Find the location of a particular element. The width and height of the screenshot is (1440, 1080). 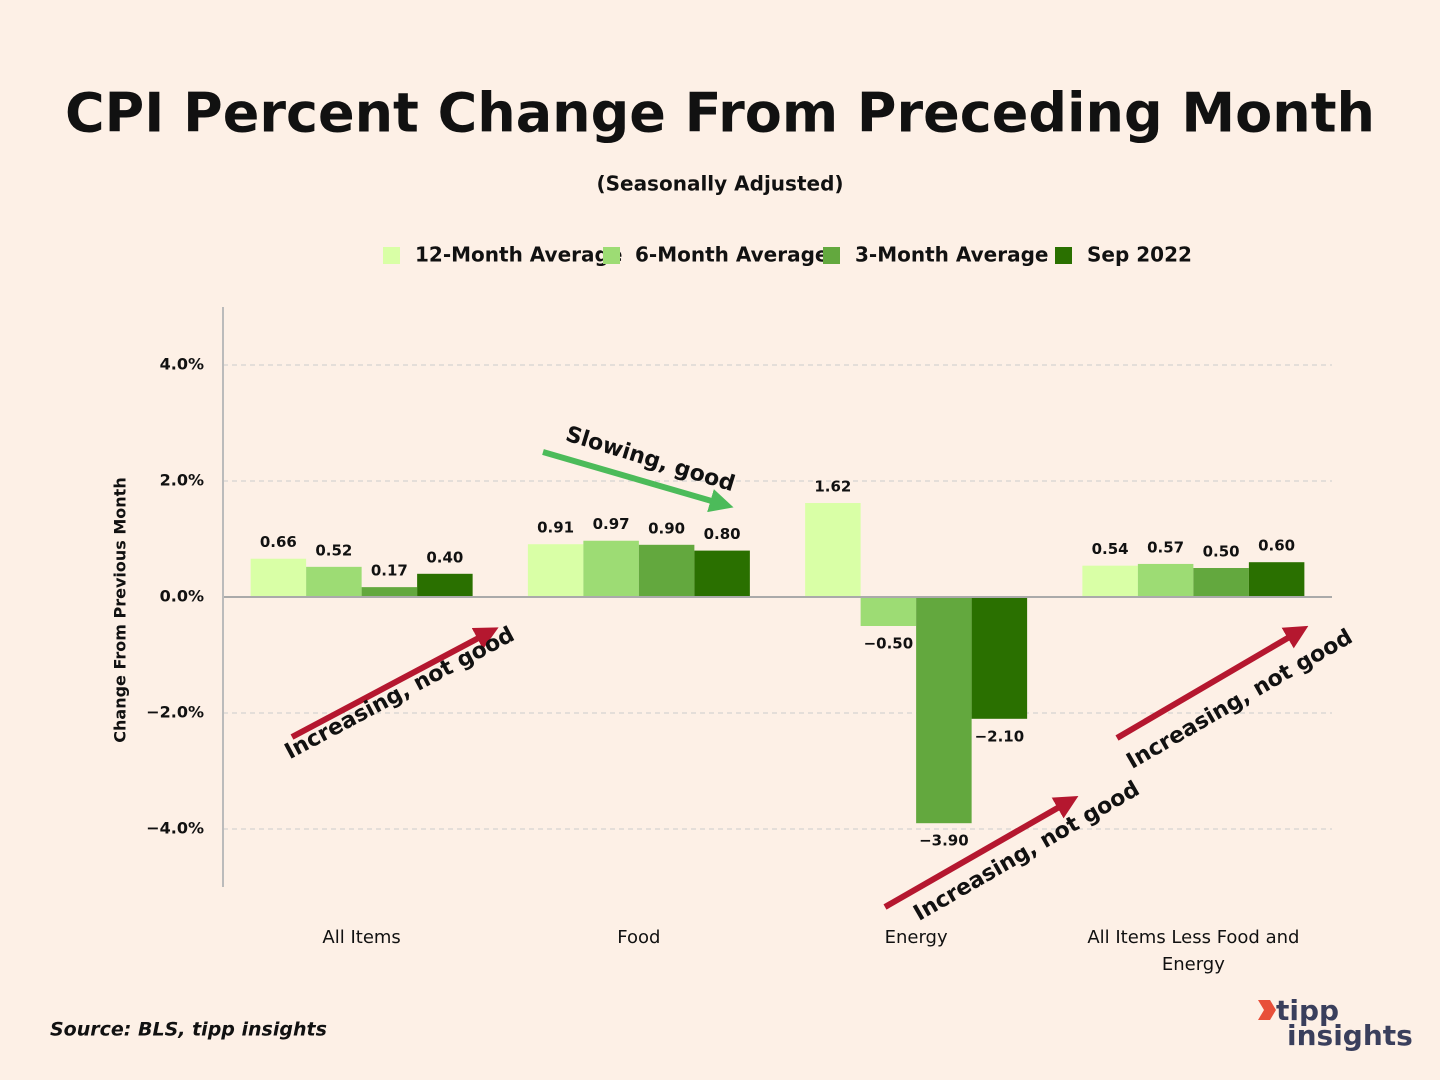

value-label: 0.80 is located at coordinates (722, 534).